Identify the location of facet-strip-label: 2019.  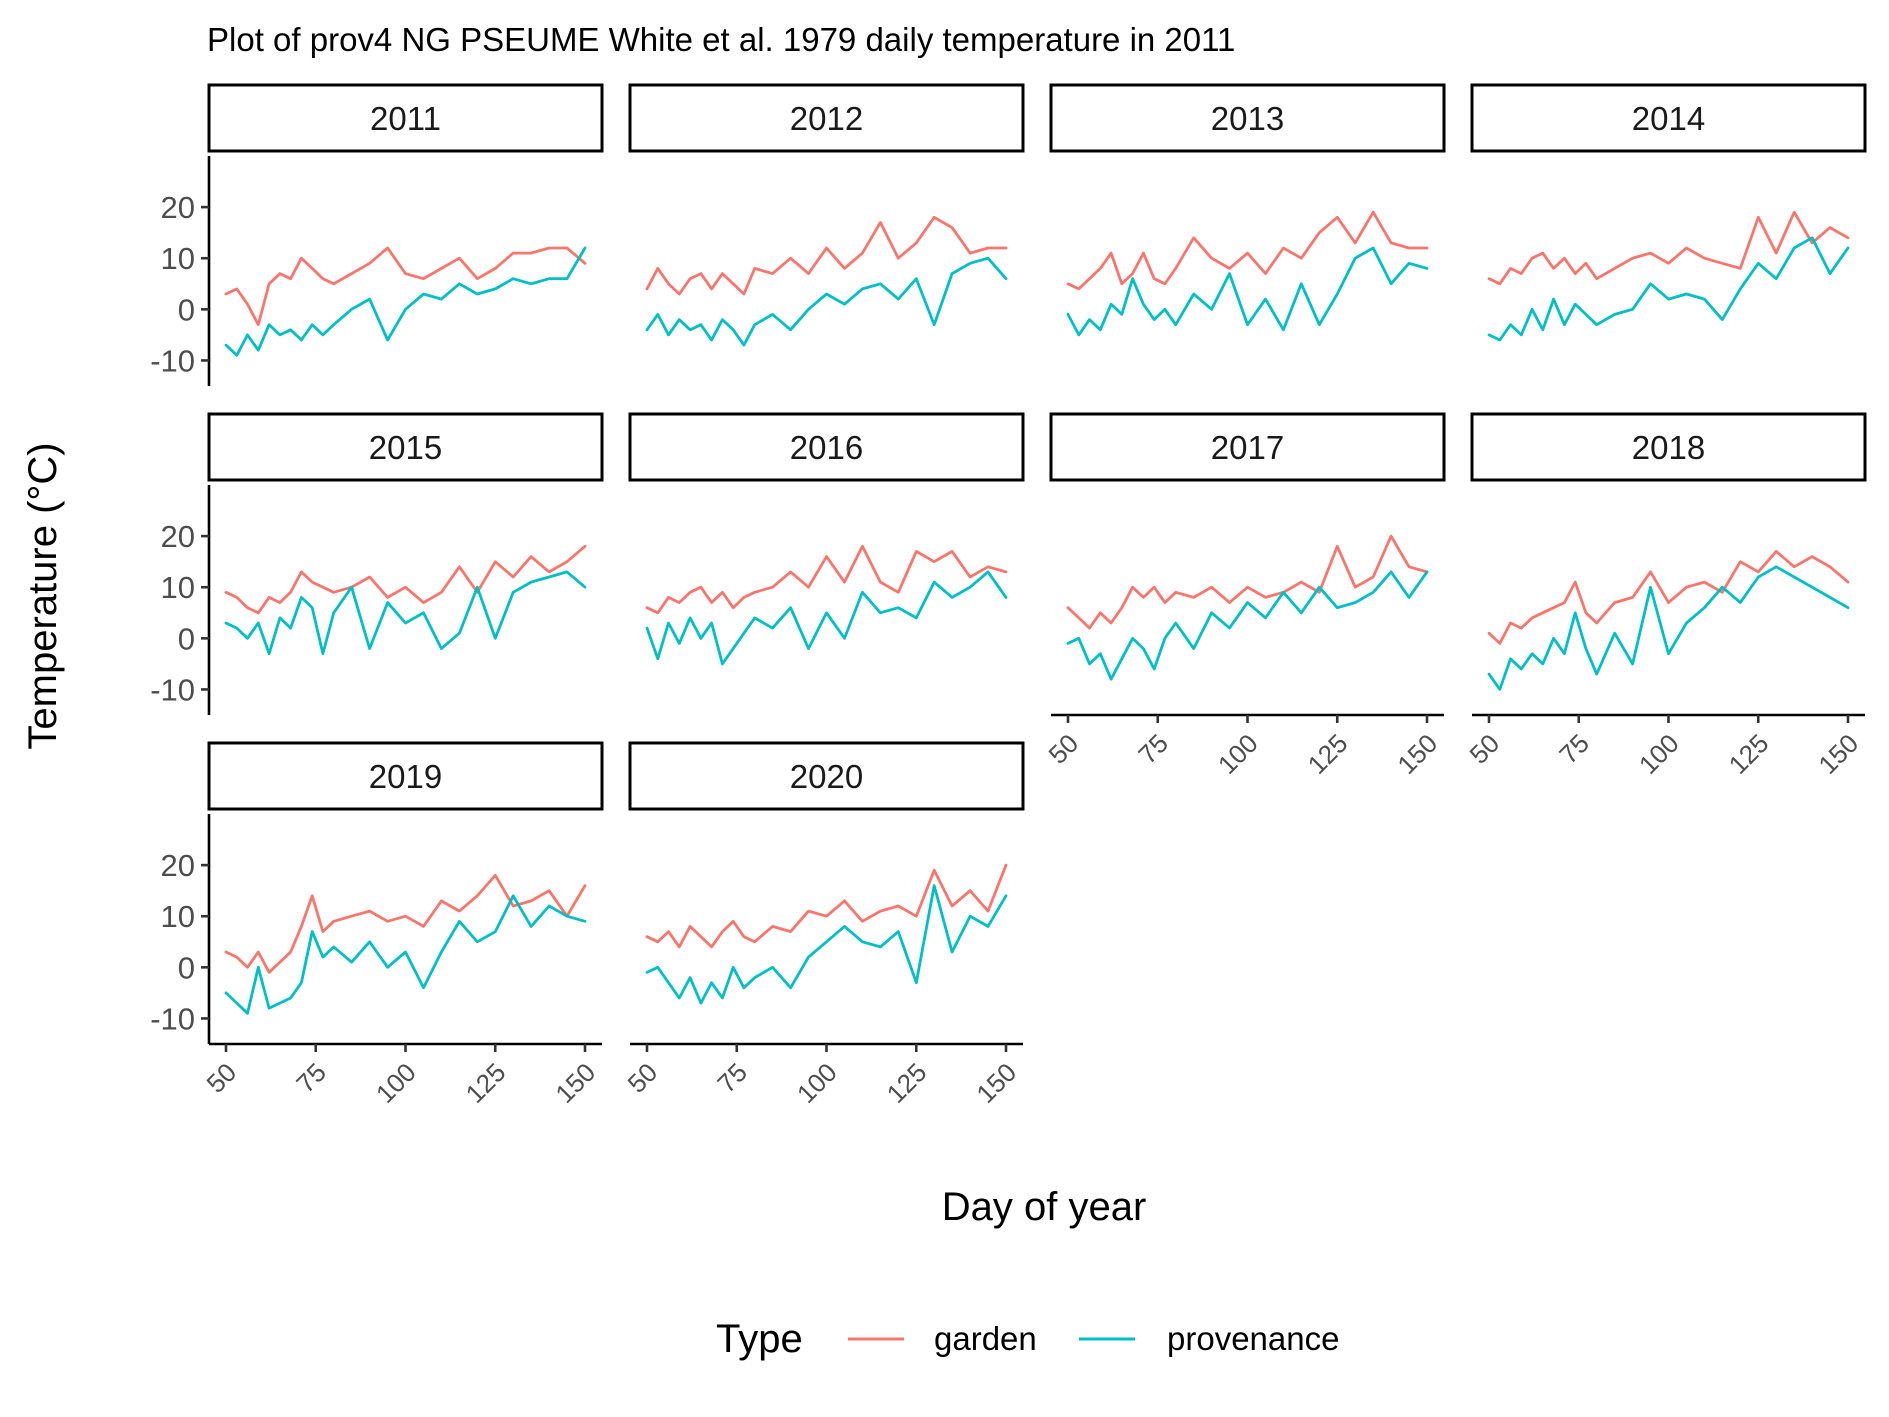
(405, 776).